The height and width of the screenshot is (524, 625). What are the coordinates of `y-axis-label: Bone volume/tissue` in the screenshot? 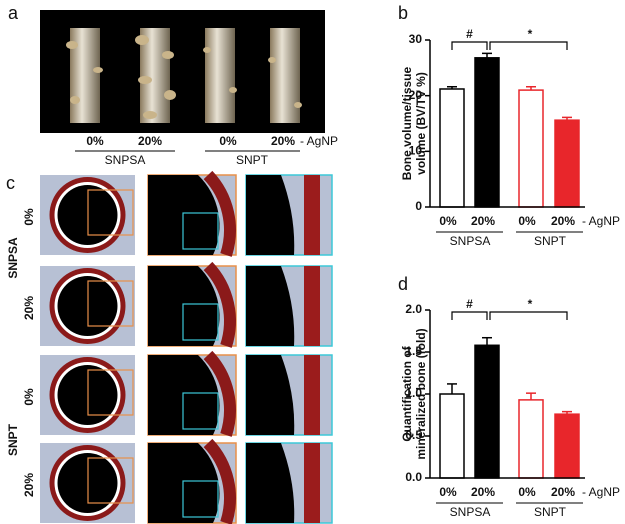 It's located at (407, 124).